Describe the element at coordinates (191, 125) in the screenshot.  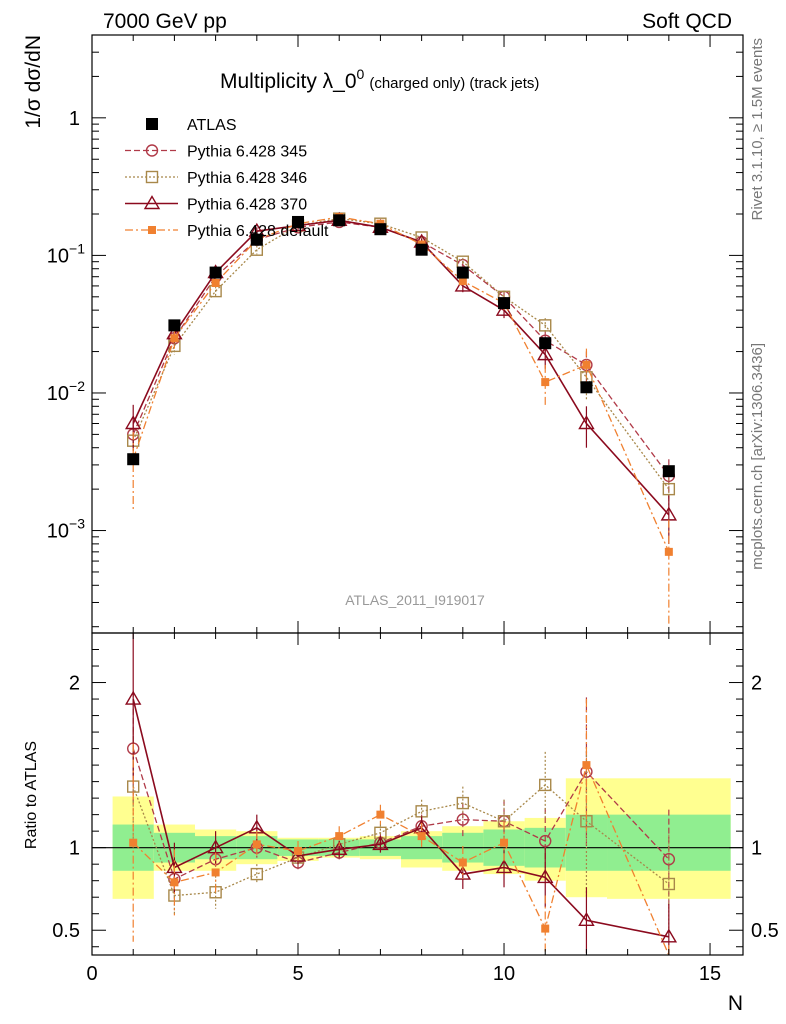
I see `legend-entry-data: ATLAS` at that location.